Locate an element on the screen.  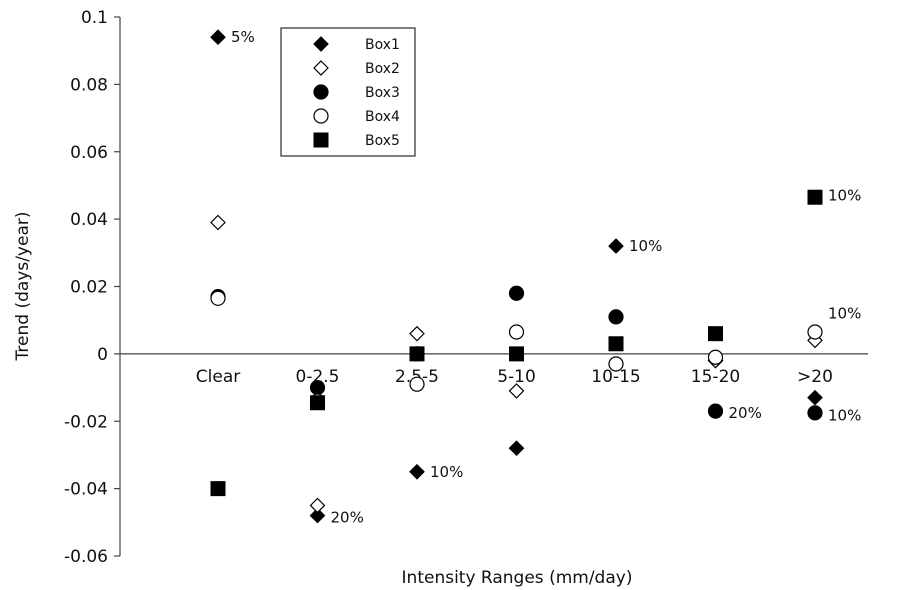
legend-box is located at coordinates (348, 92).